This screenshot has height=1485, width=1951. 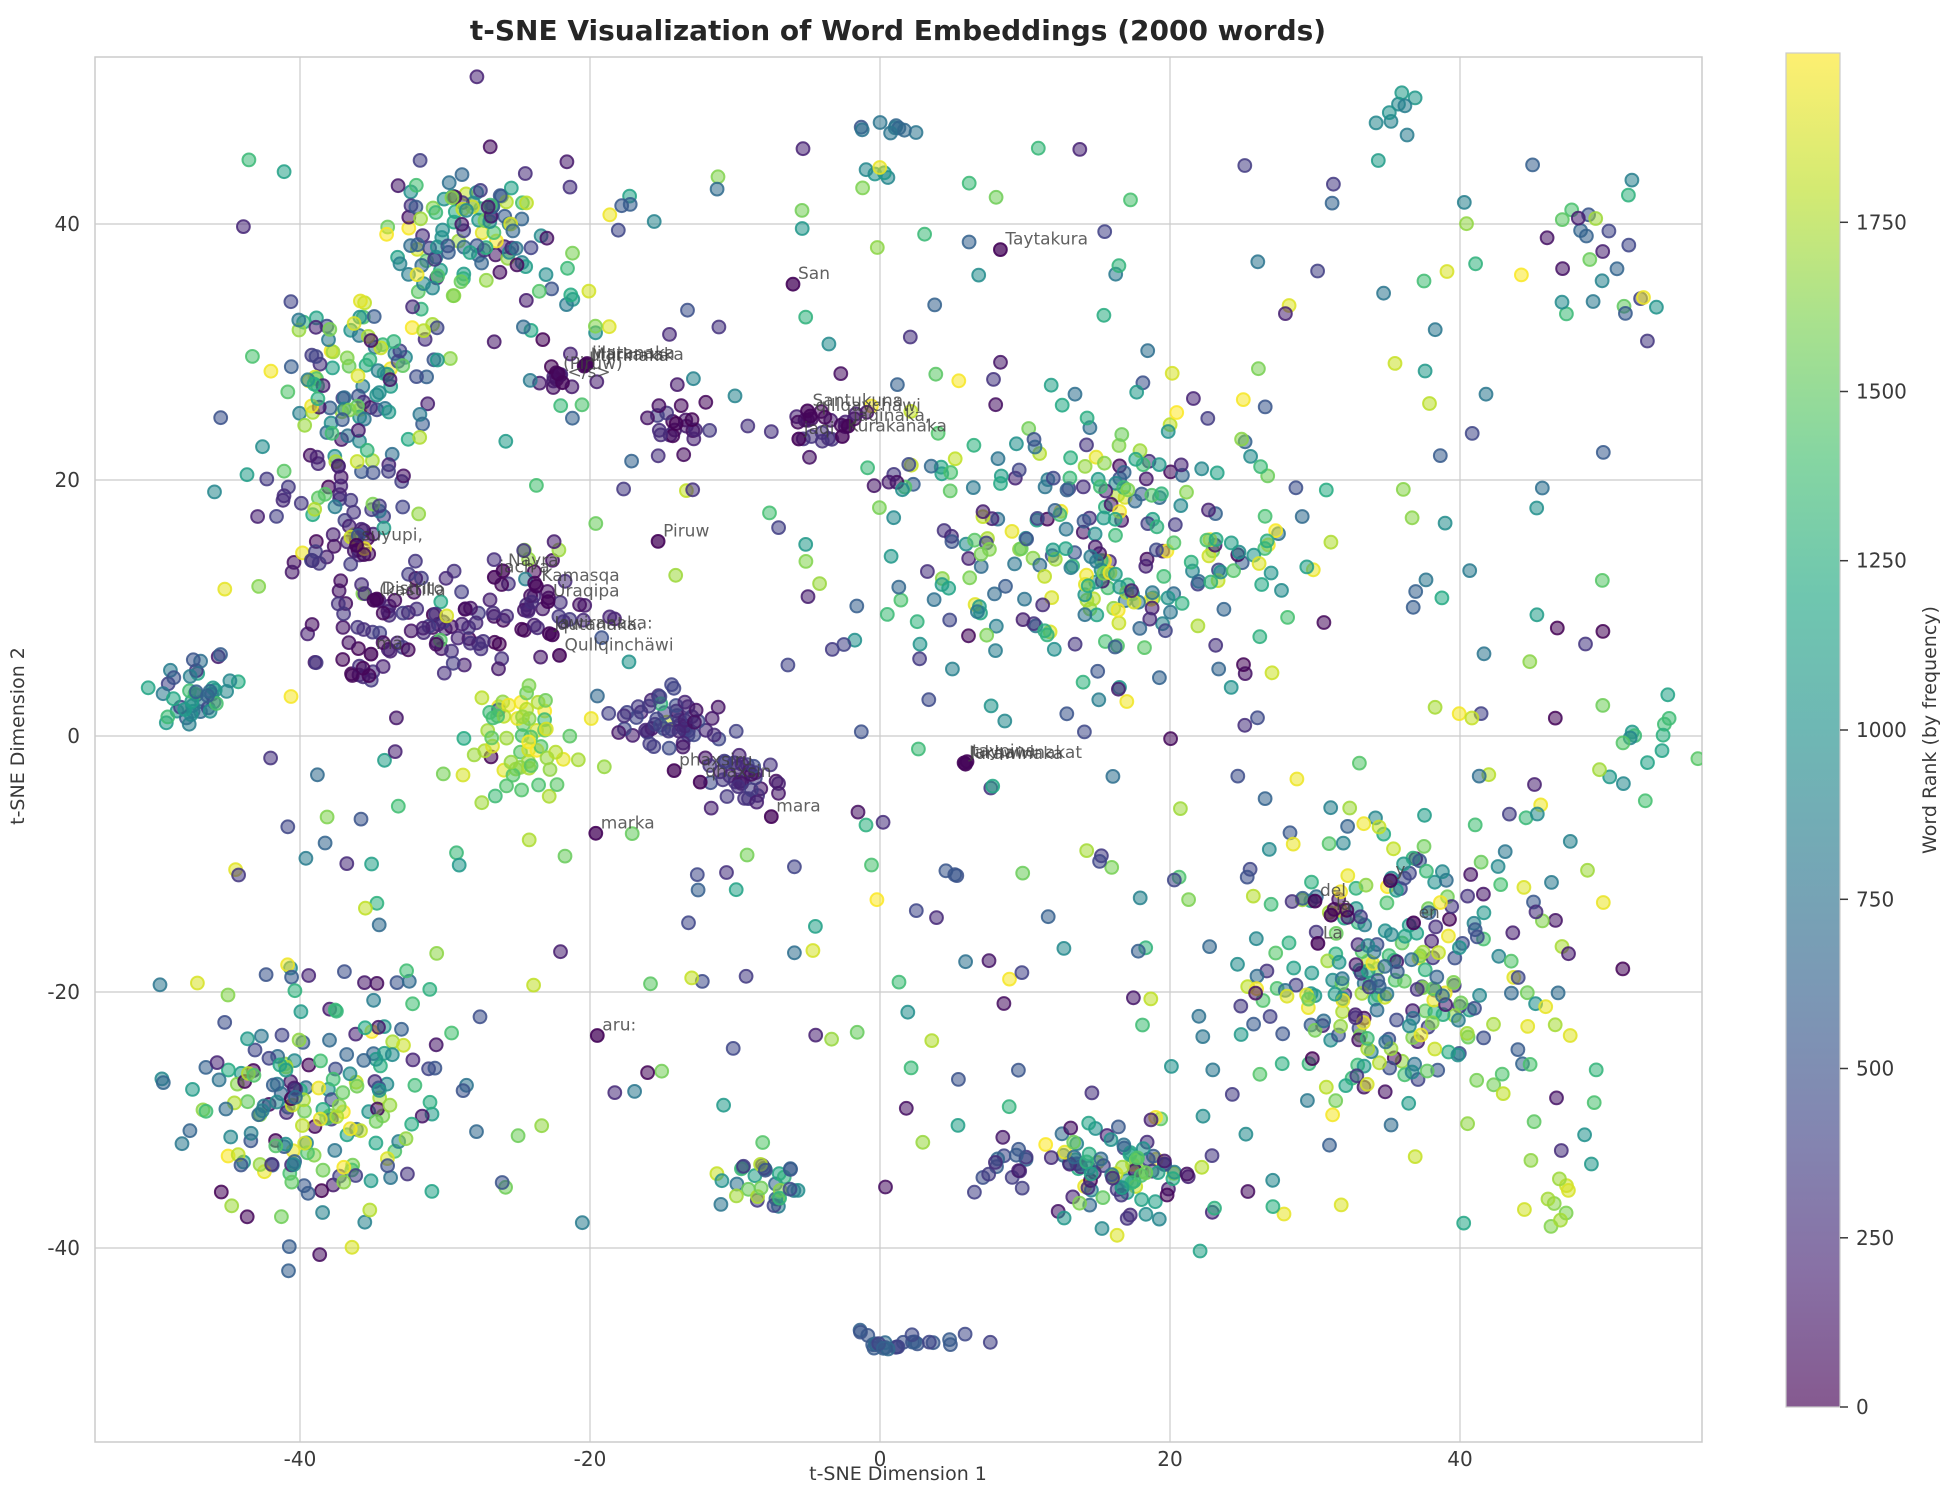 I want to click on word-annotation: Distrito, so click(x=413, y=589).